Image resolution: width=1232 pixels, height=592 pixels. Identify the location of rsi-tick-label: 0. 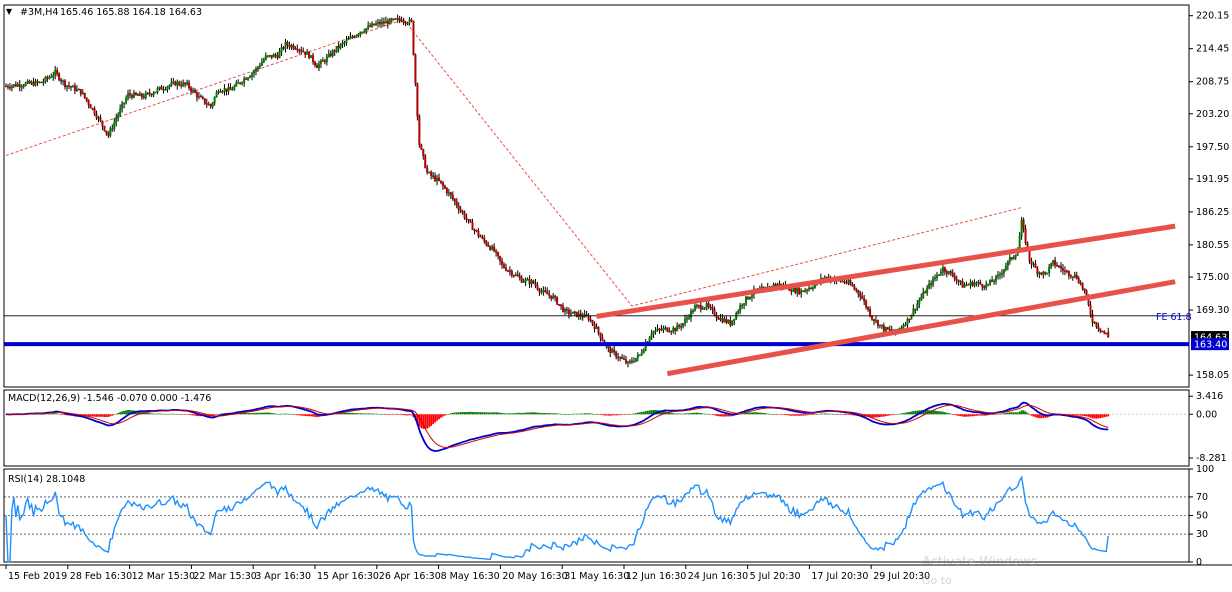
(1199, 562).